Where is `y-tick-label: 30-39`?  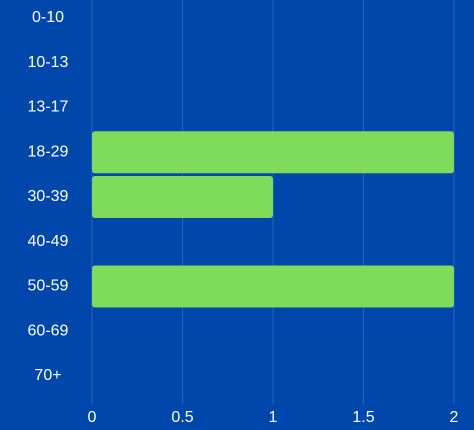
y-tick-label: 30-39 is located at coordinates (48, 196).